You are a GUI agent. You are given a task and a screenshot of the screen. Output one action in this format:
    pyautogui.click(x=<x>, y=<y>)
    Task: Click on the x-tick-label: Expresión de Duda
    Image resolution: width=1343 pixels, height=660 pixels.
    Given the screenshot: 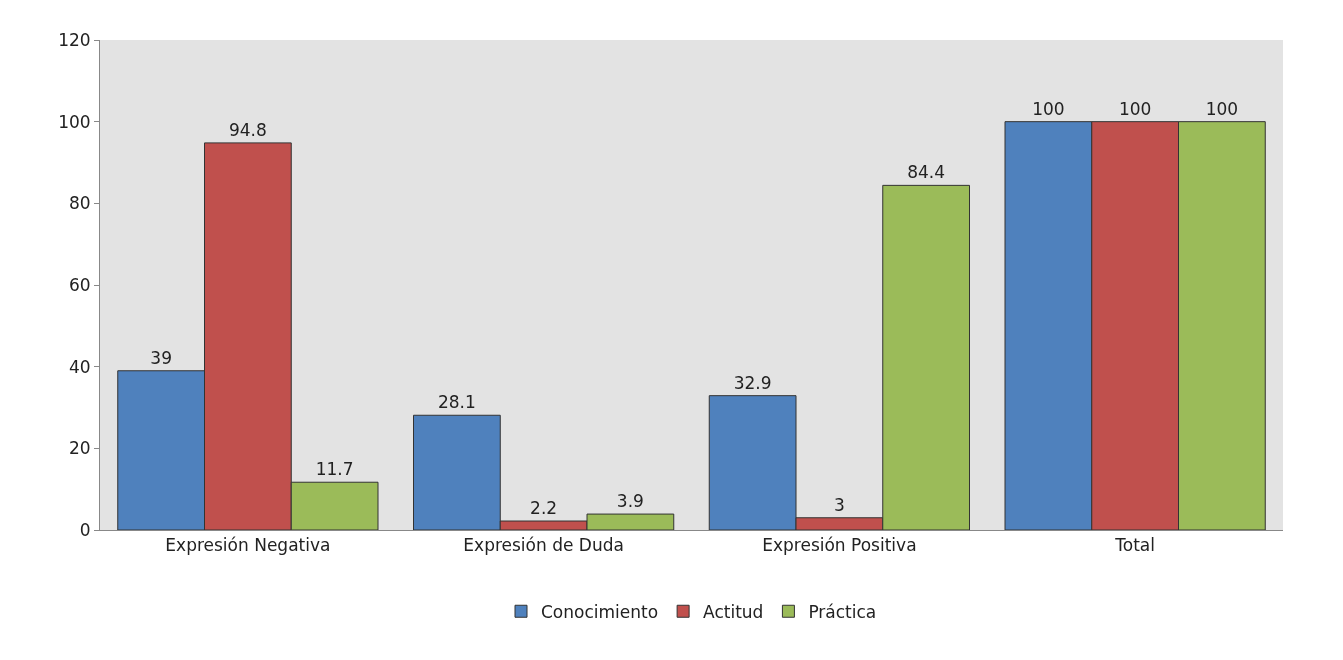 What is the action you would take?
    pyautogui.click(x=543, y=545)
    